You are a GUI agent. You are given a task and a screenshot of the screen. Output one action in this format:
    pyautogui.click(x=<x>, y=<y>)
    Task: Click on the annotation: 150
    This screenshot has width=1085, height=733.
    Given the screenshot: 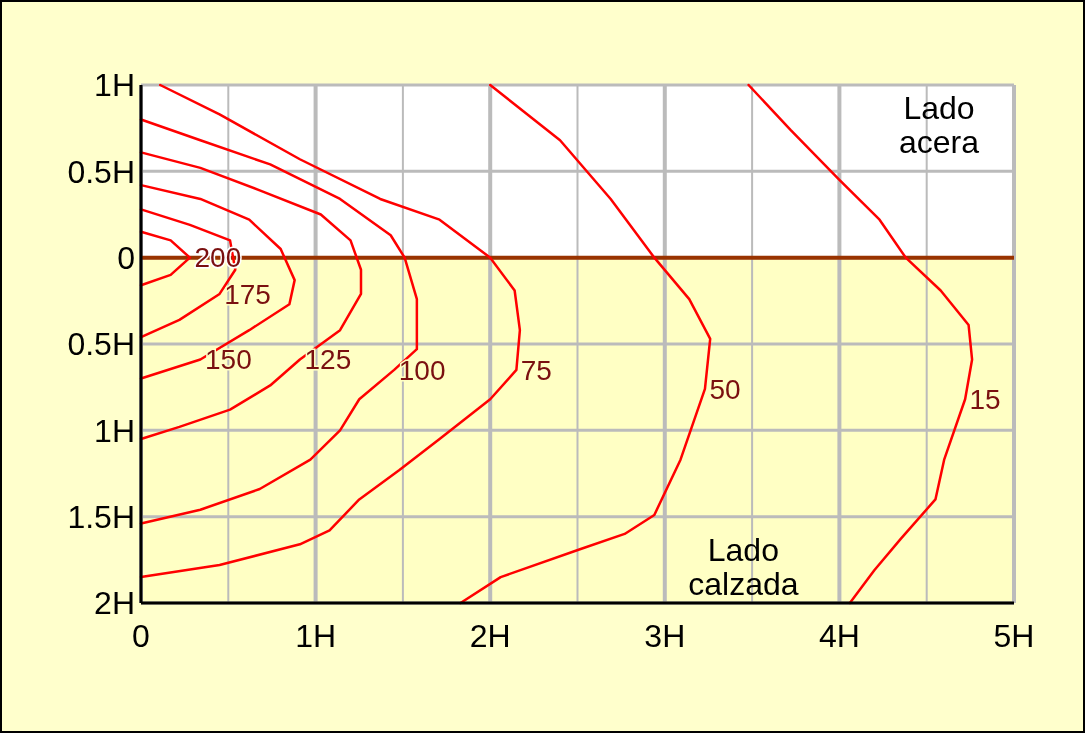 What is the action you would take?
    pyautogui.click(x=228, y=360)
    